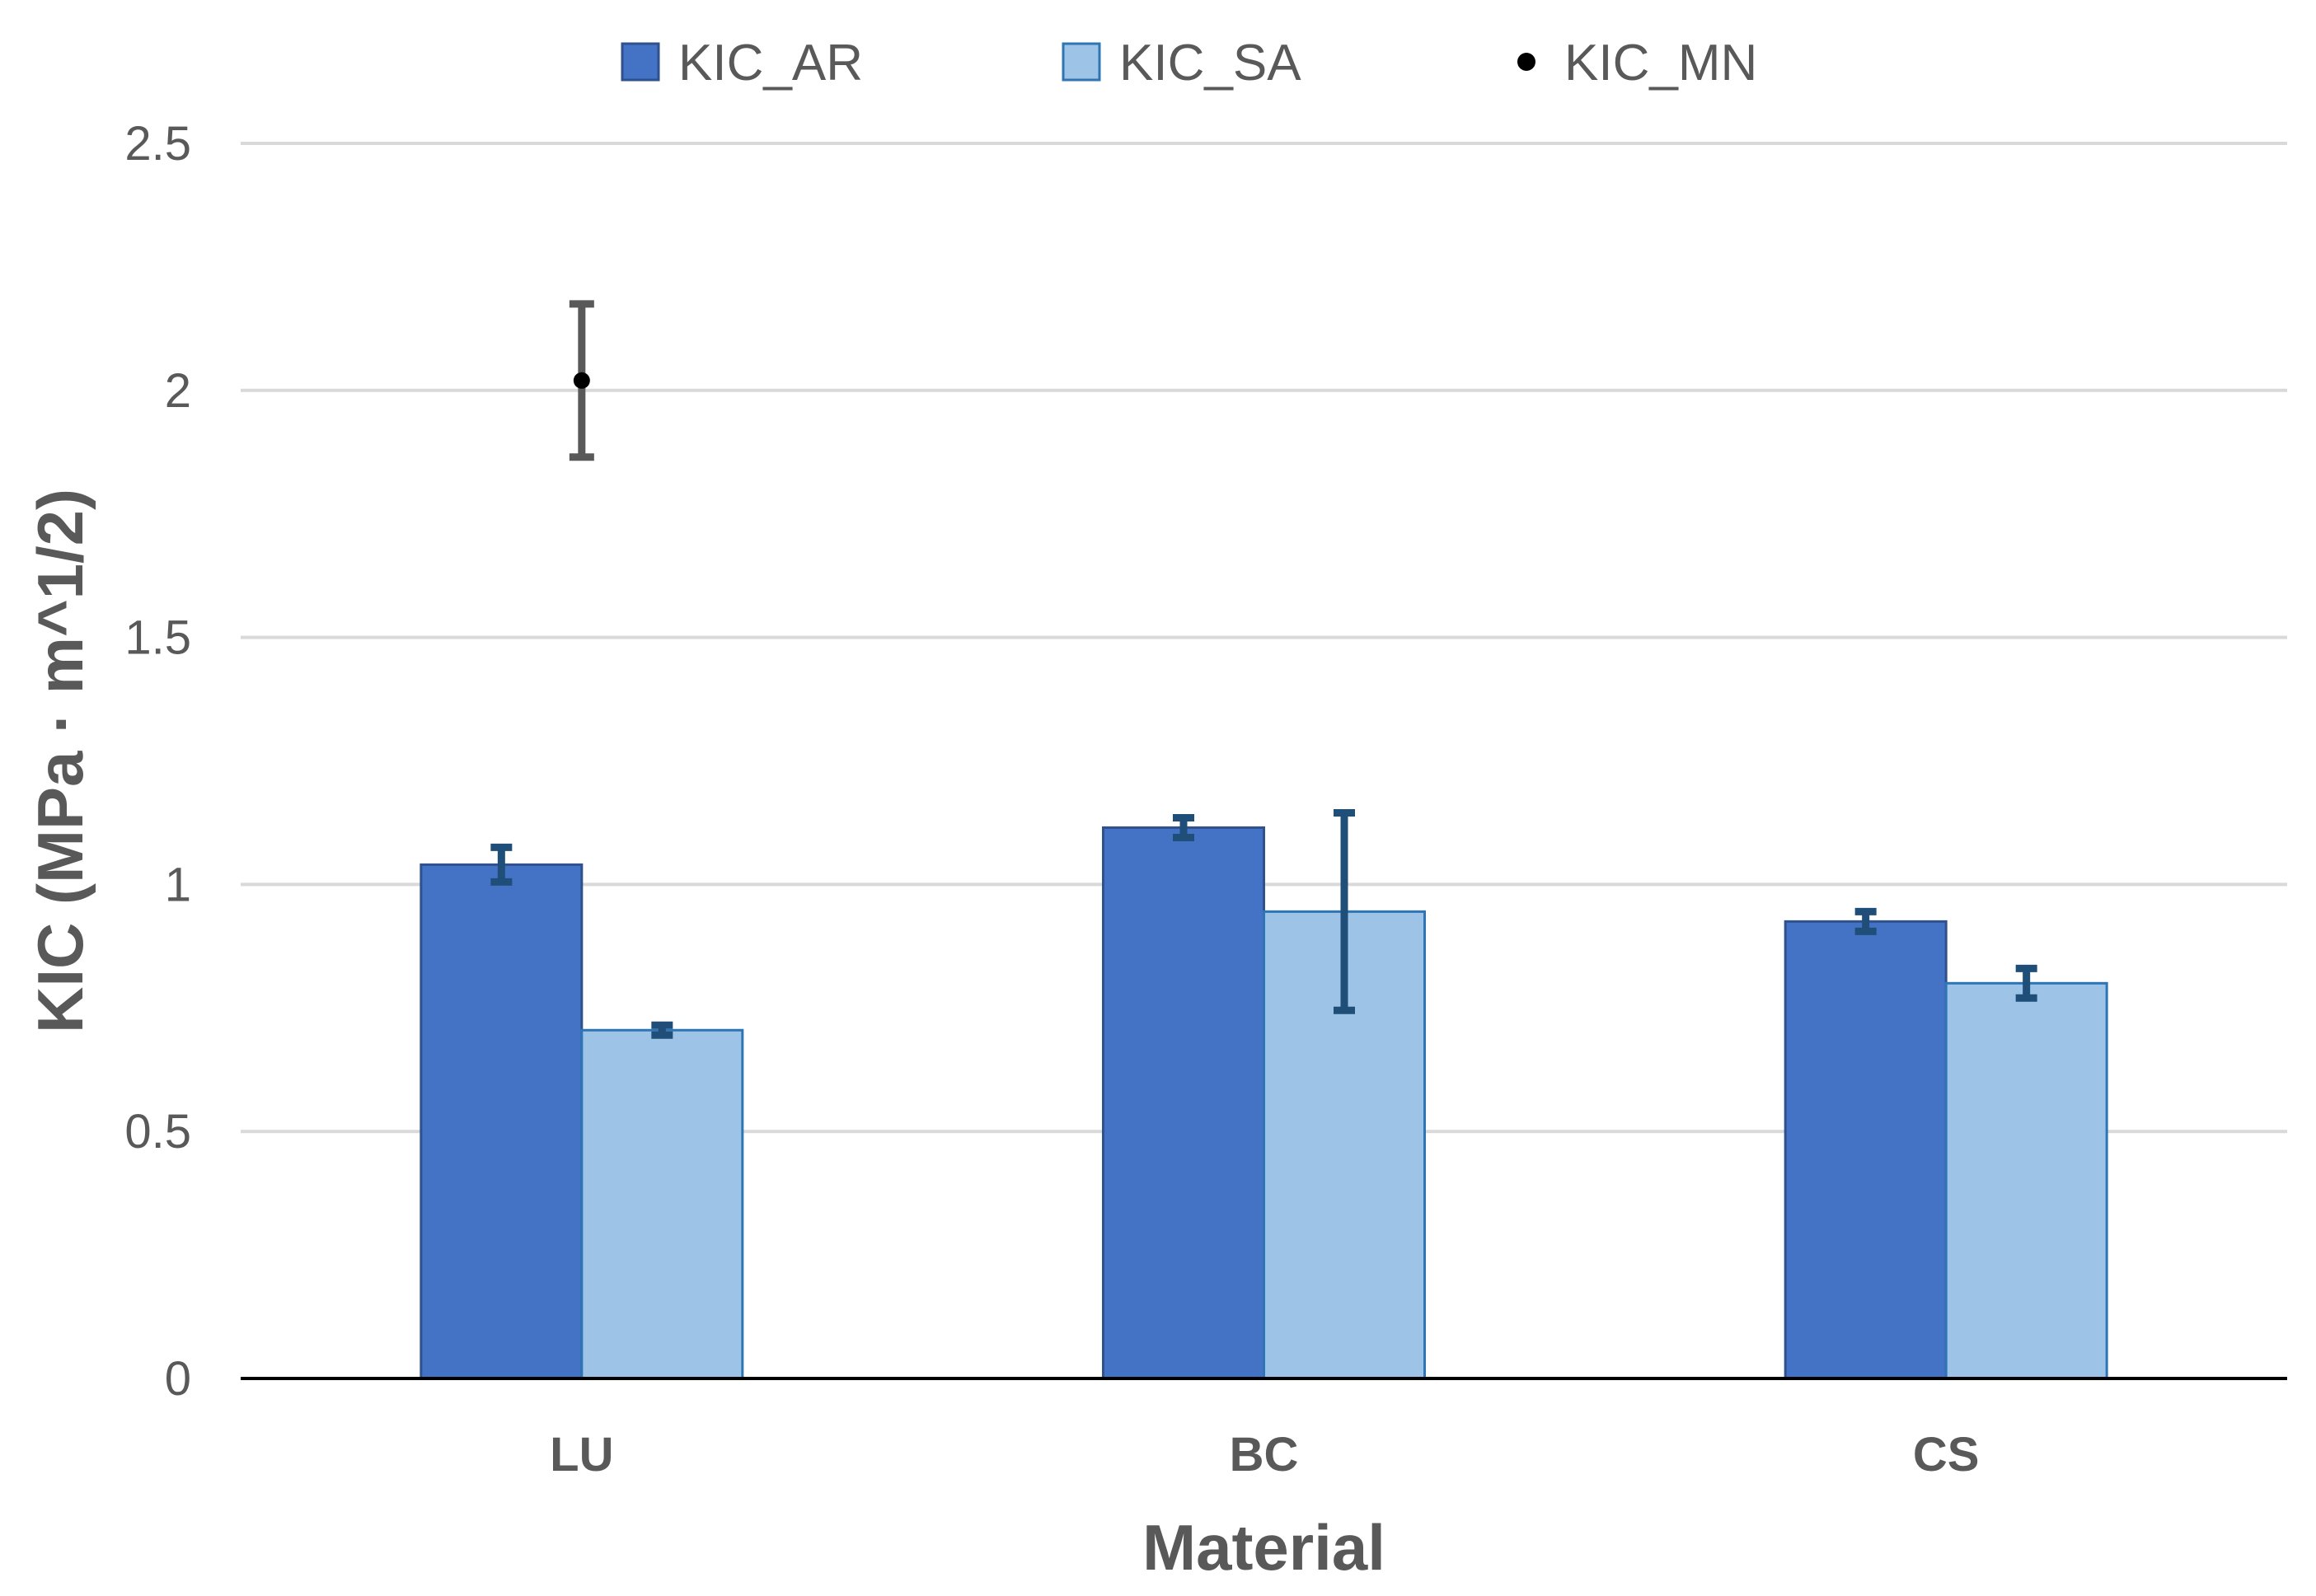 Image resolution: width=2316 pixels, height=1596 pixels. I want to click on legend-label: KIC_SA, so click(1210, 63).